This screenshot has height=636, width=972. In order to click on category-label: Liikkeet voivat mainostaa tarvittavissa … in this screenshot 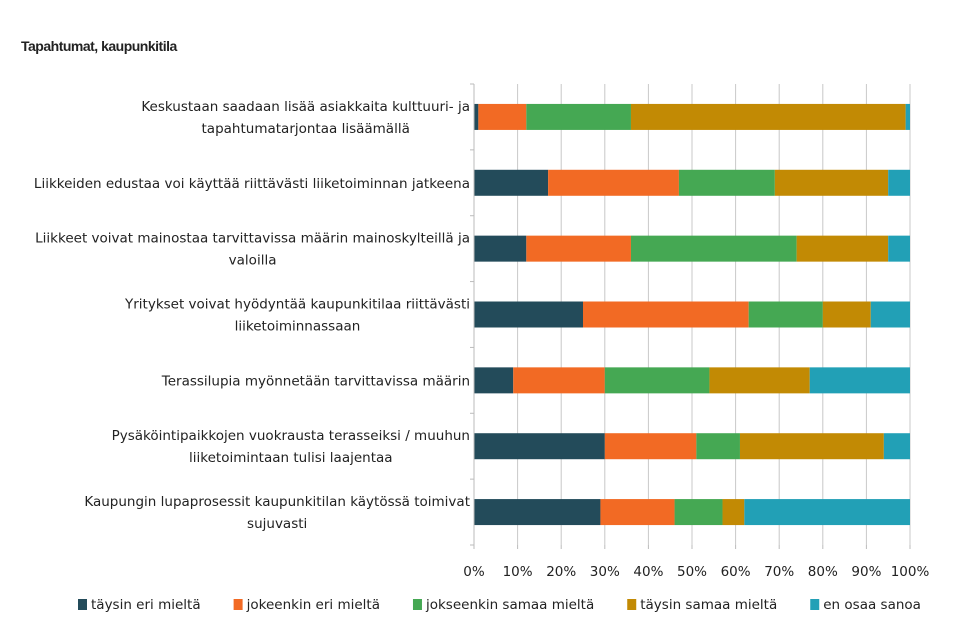, I will do `click(252, 250)`.